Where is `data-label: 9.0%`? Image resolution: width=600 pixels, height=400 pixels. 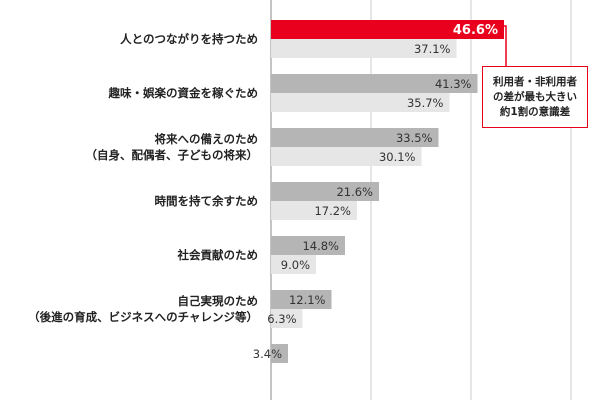
data-label: 9.0% is located at coordinates (295, 265).